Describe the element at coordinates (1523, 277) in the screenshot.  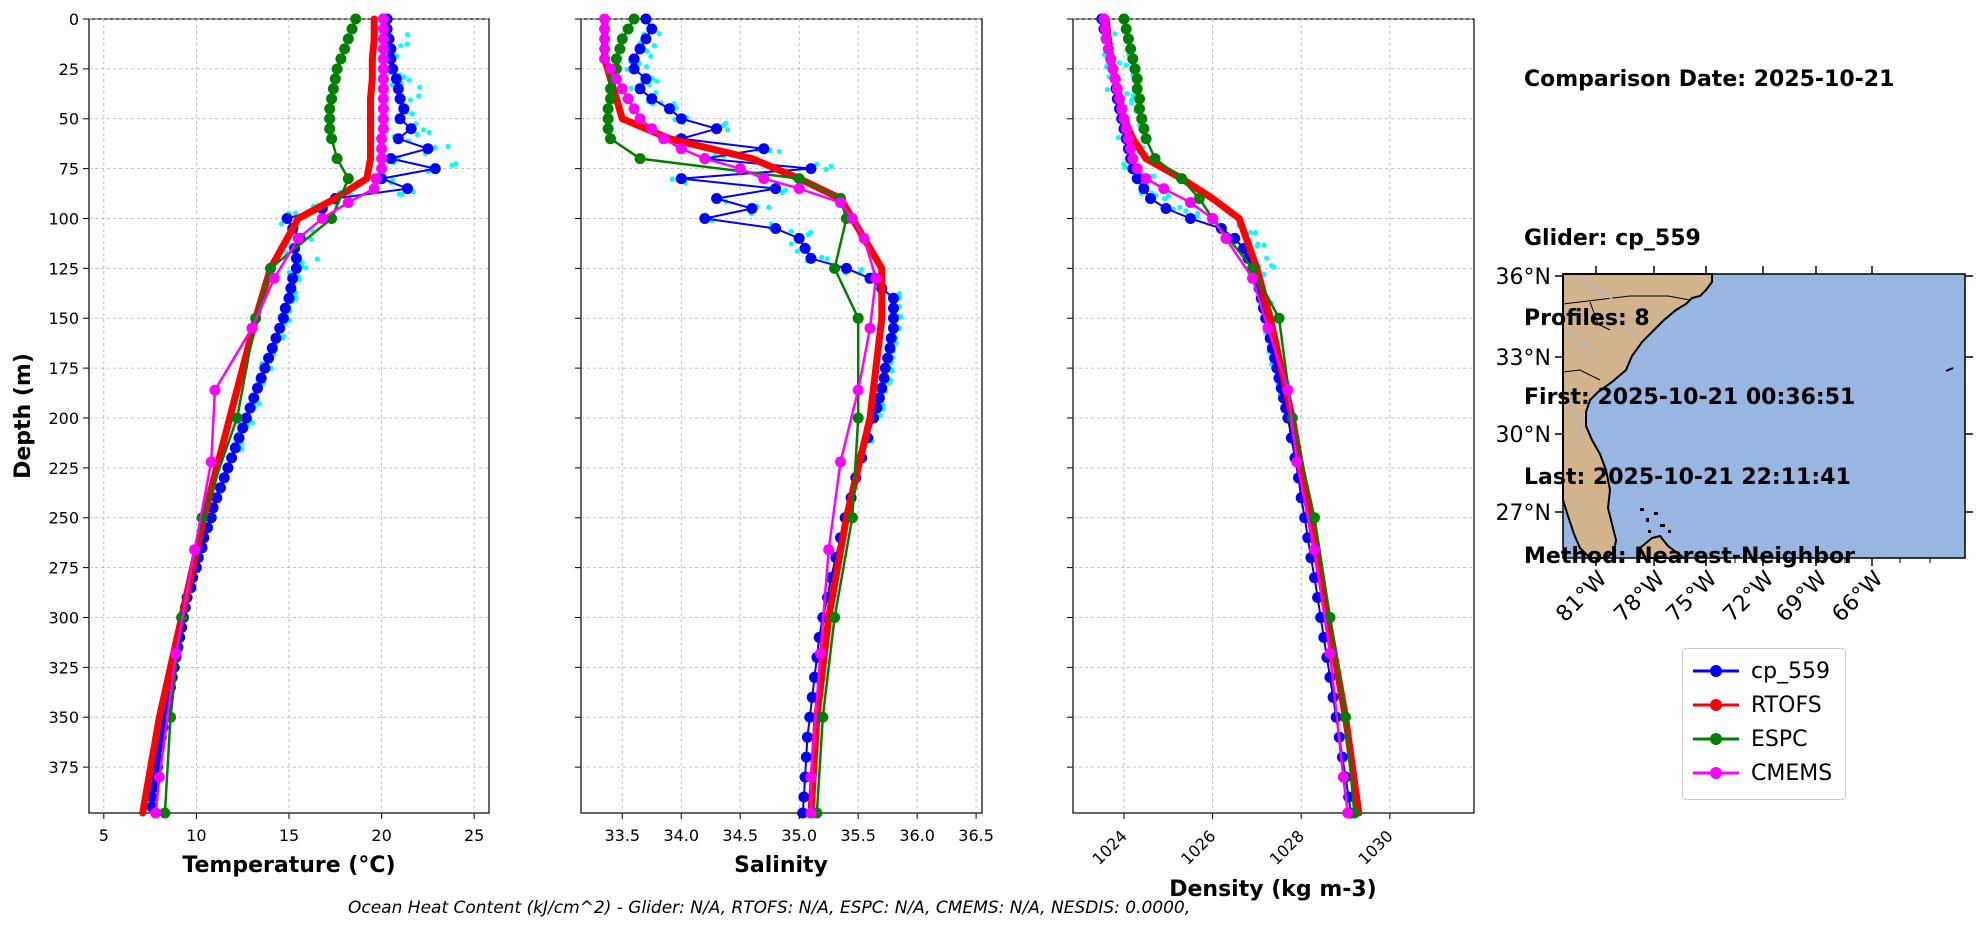
I see `map-lat-label: 36°N` at that location.